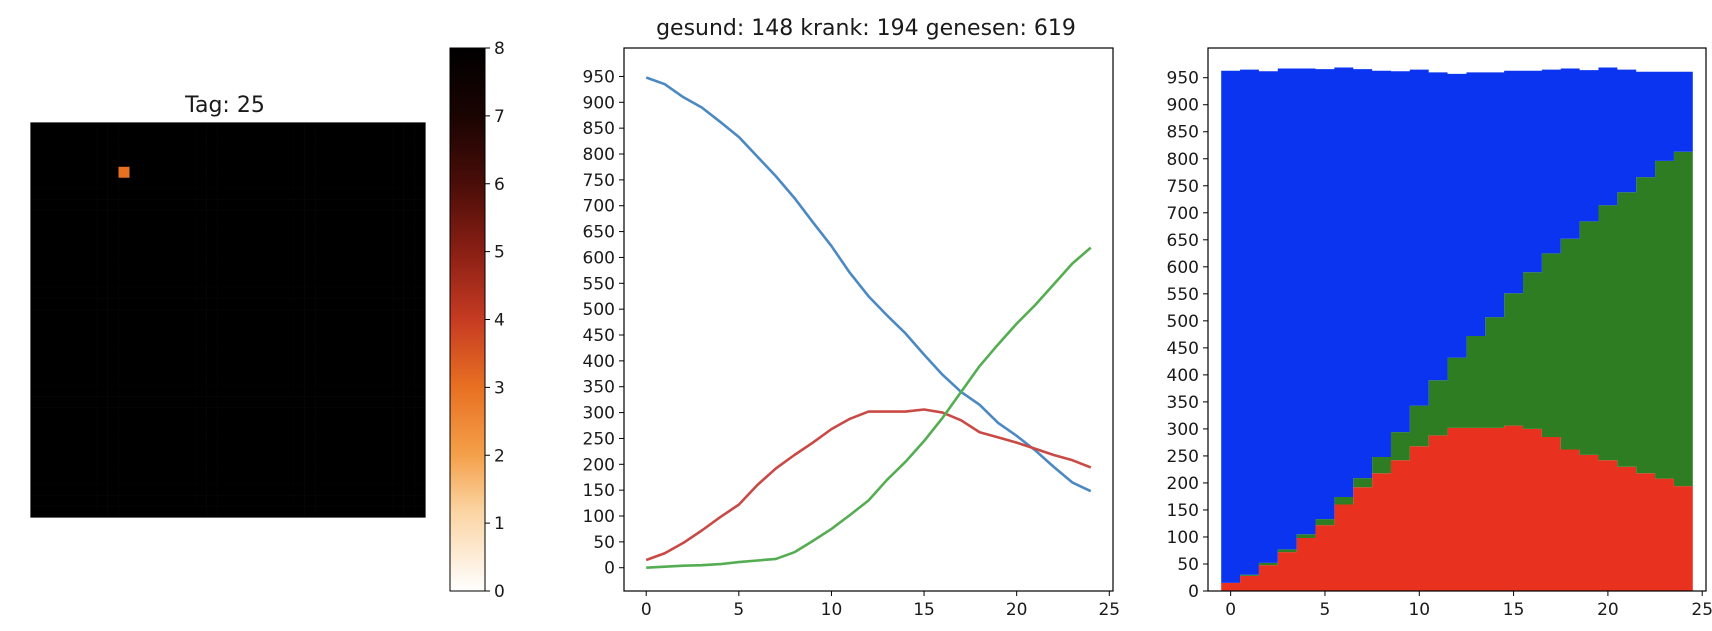 The height and width of the screenshot is (631, 1712). What do you see at coordinates (499, 388) in the screenshot?
I see `colorbar-tick-label: 3` at bounding box center [499, 388].